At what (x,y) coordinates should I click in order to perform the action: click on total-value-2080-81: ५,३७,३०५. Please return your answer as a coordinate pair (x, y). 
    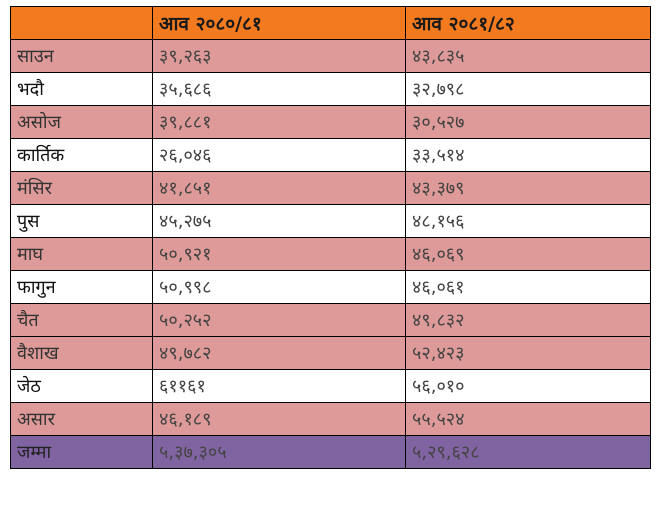
    Looking at the image, I should click on (279, 452).